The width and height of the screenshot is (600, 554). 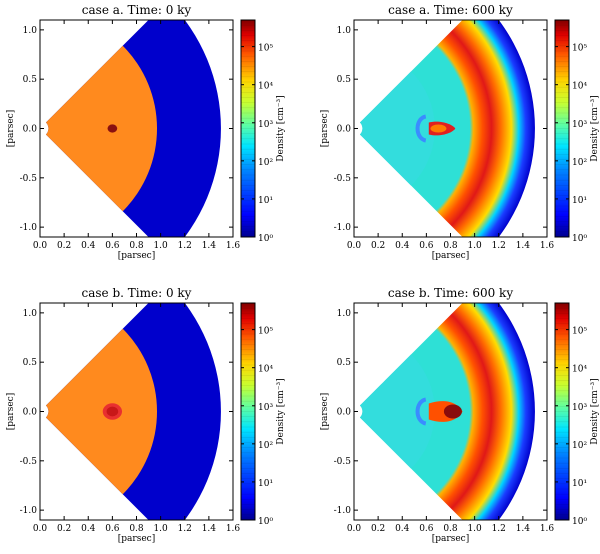 I want to click on dense-clump, so click(x=452, y=411).